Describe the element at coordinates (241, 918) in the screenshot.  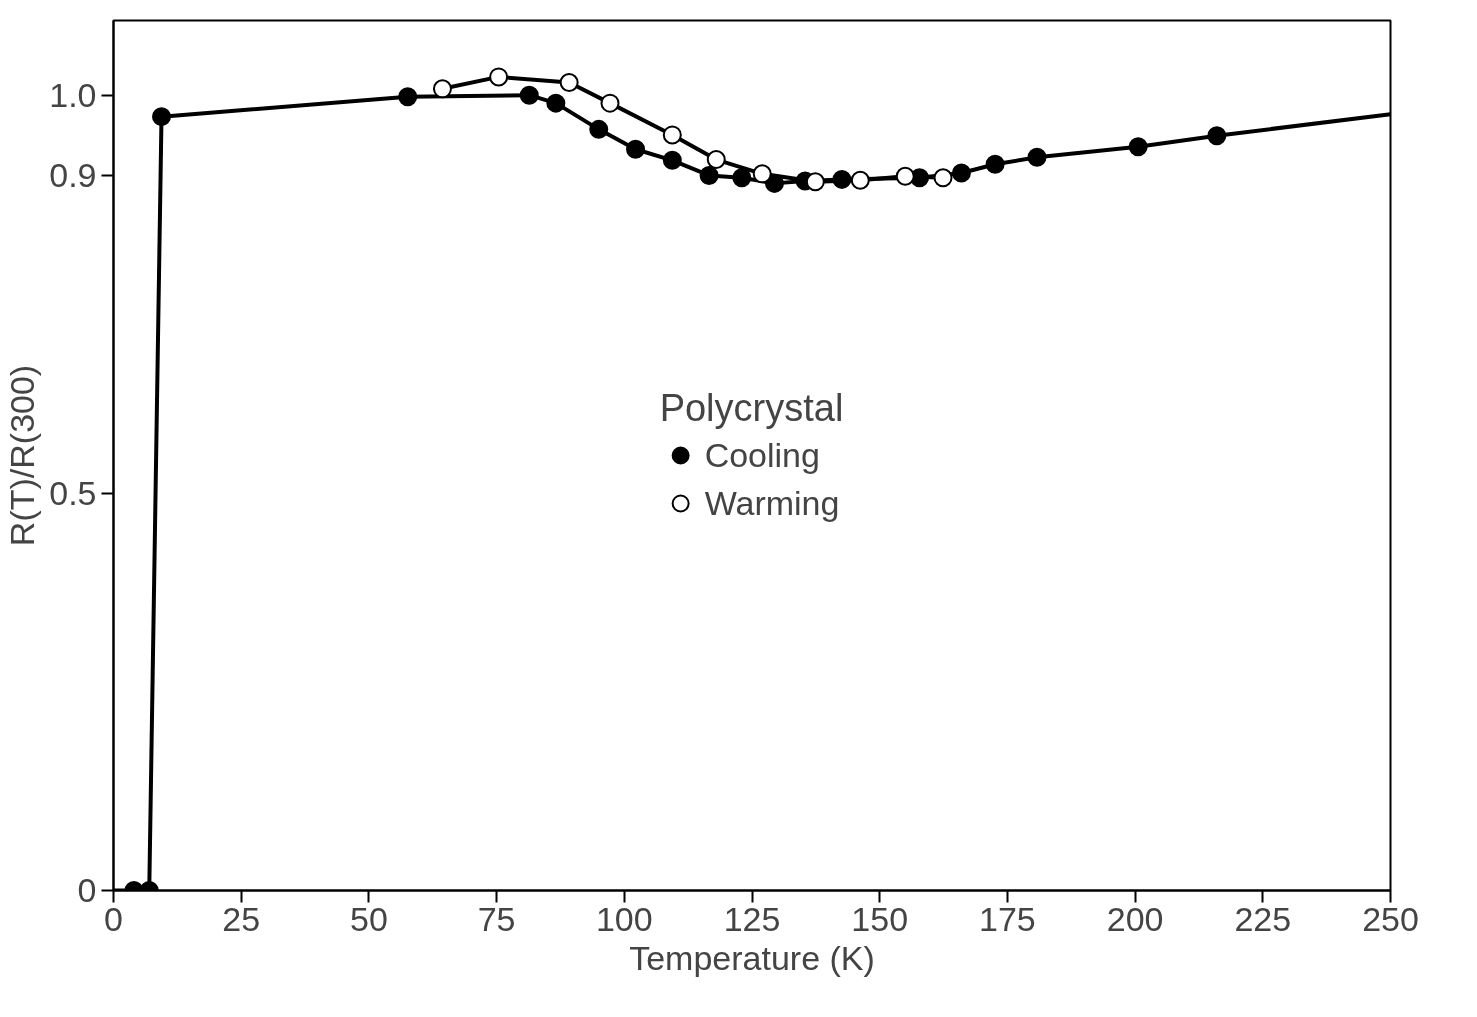
I see `x-tick-label: 25` at that location.